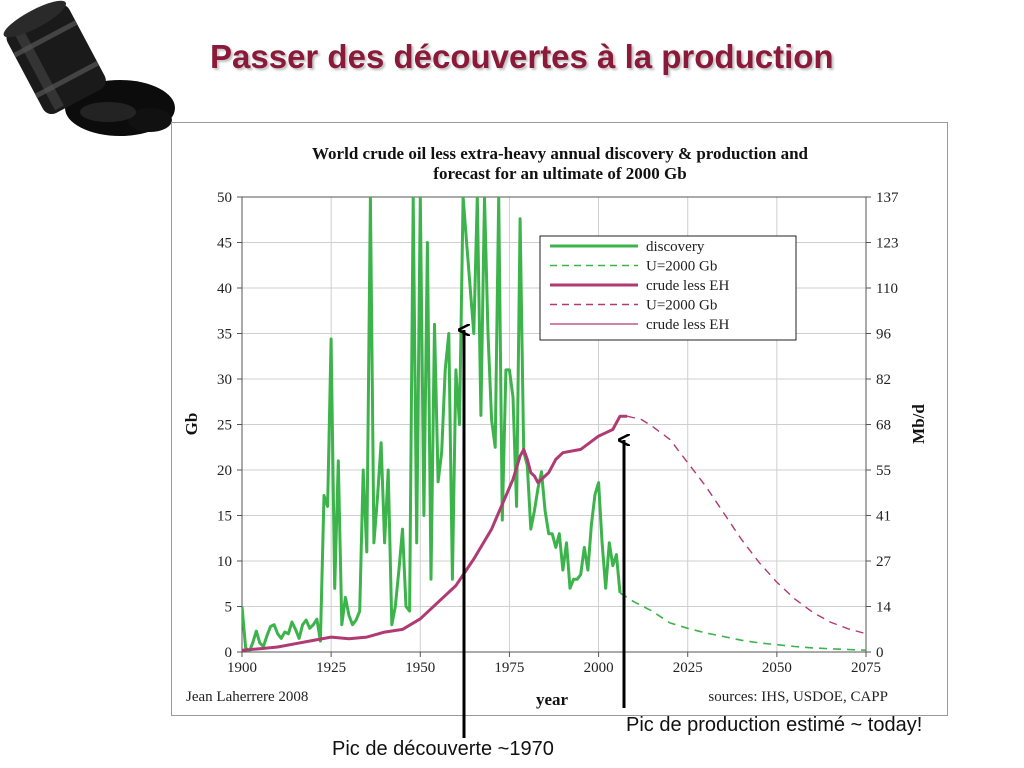  I want to click on x-tick-label: 2000, so click(599, 668).